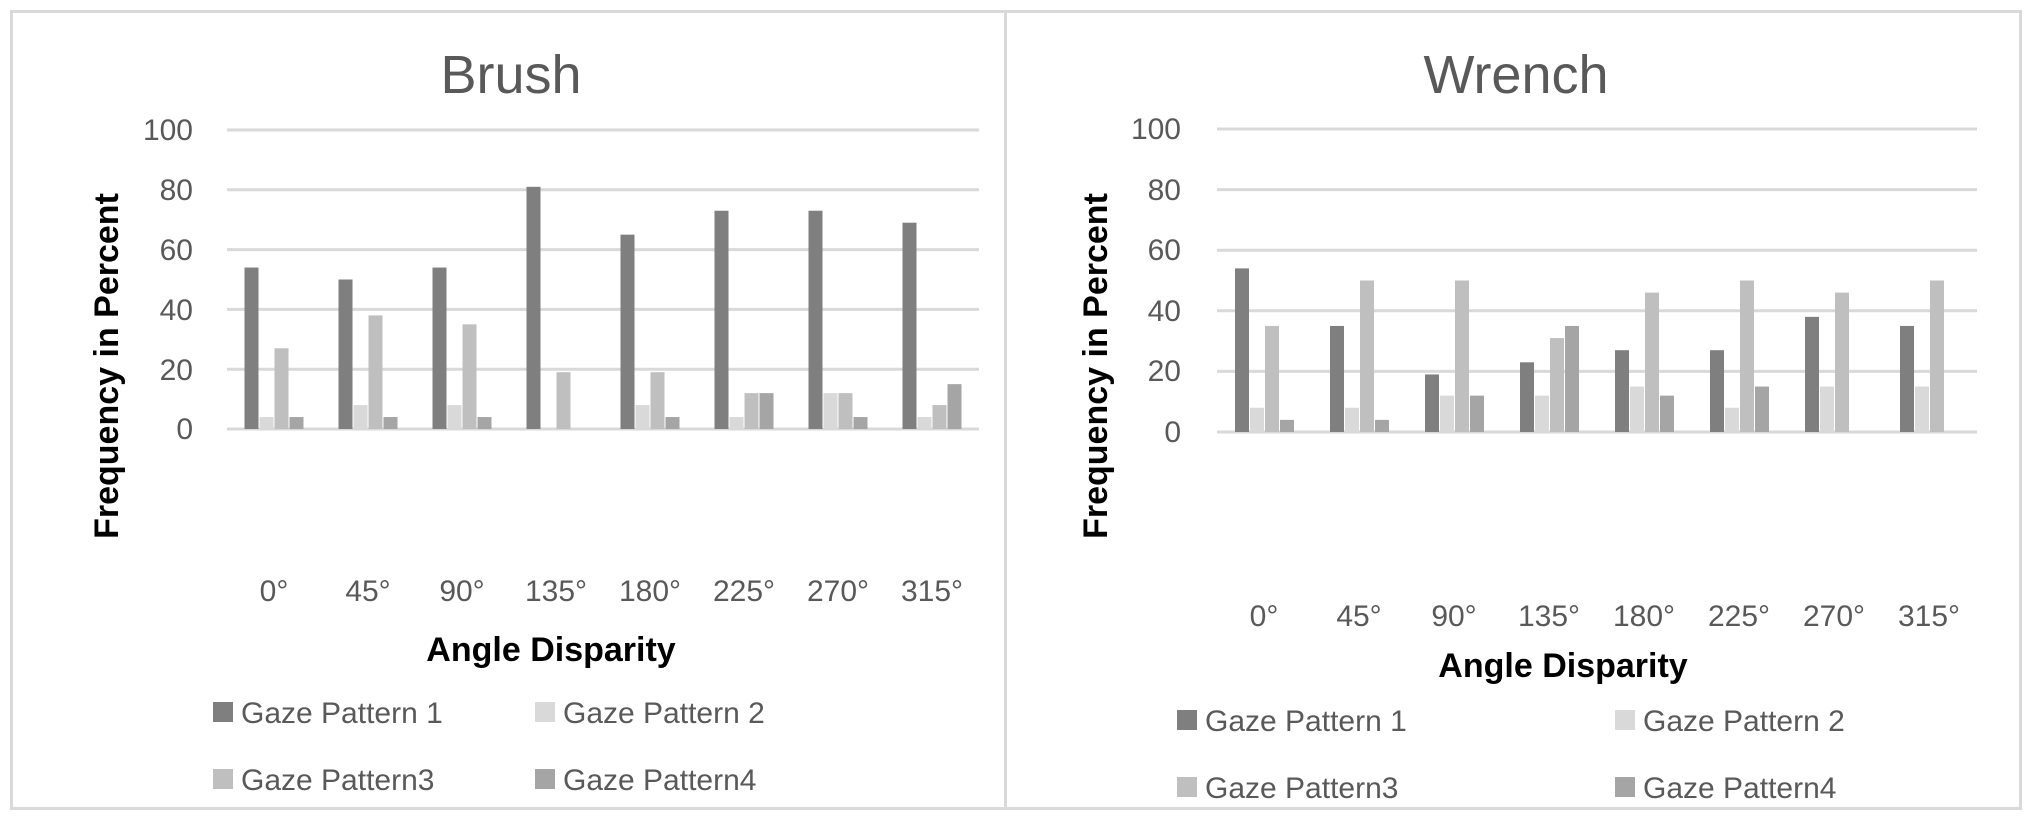 This screenshot has height=820, width=2032. I want to click on y-tick-label: 20, so click(176, 370).